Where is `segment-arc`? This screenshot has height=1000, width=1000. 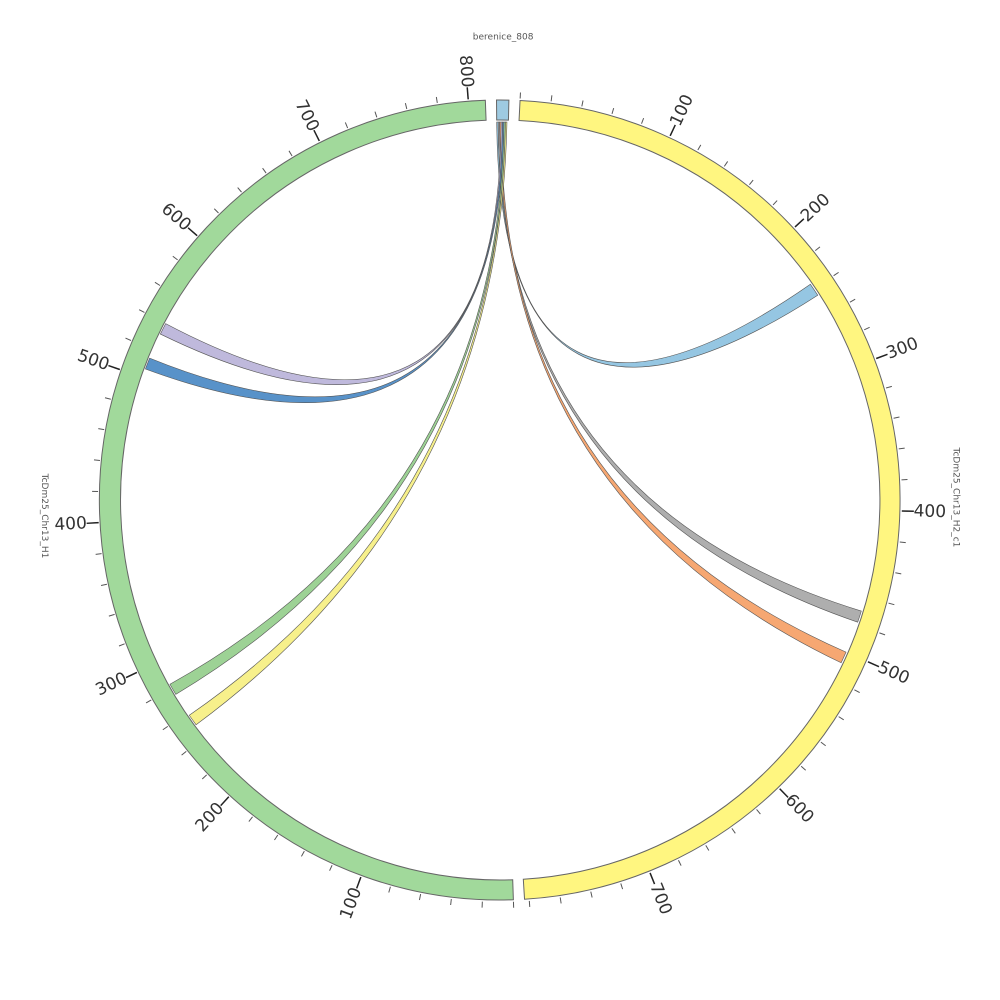 segment-arc is located at coordinates (503, 110).